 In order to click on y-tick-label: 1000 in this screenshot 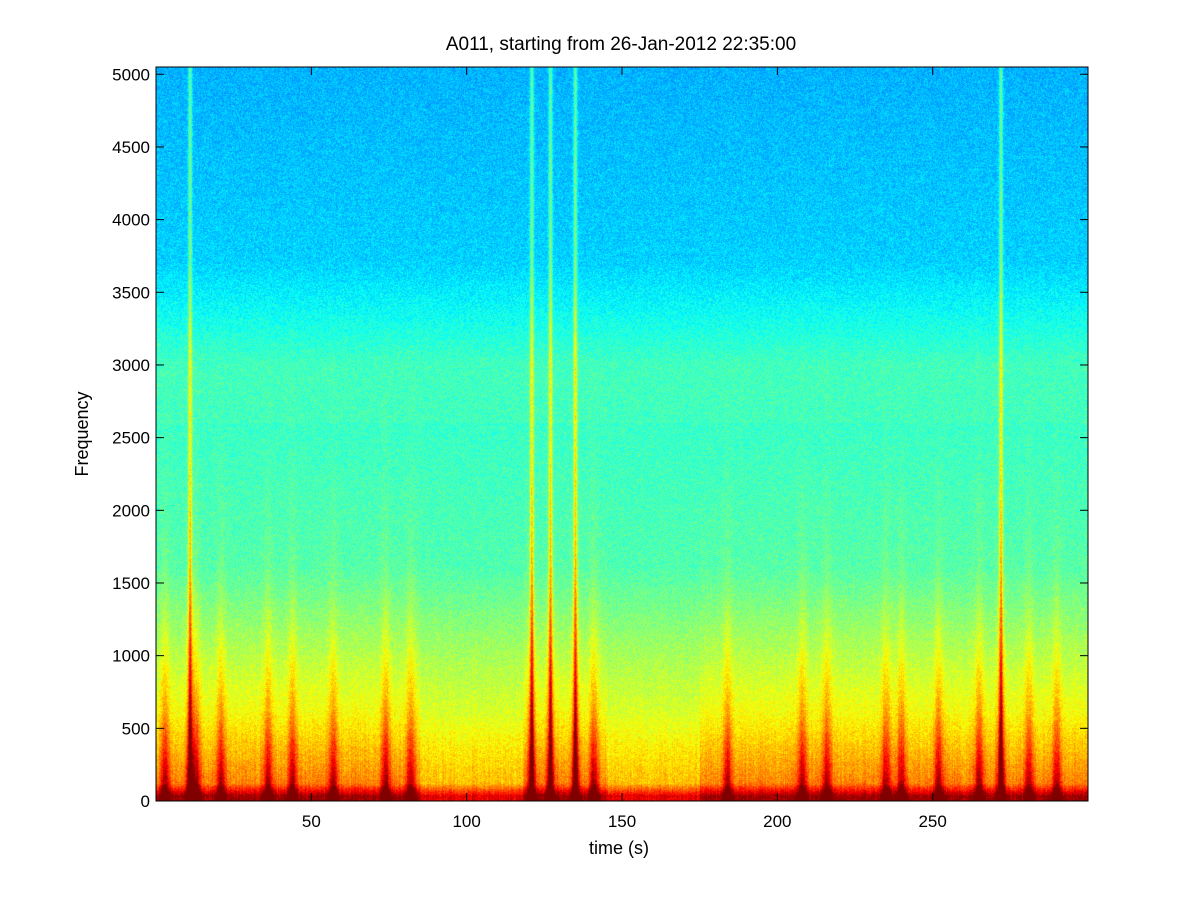, I will do `click(131, 656)`.